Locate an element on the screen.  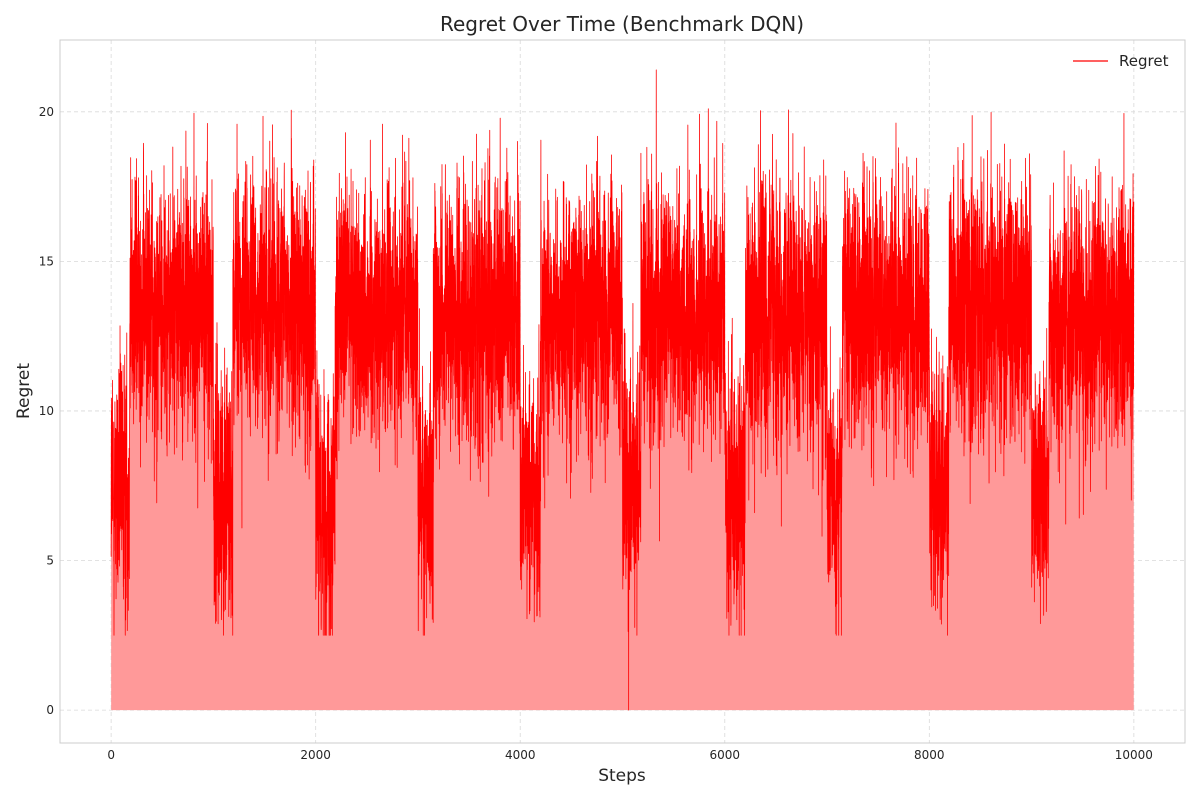
y-axis-label: Regret is located at coordinates (24, 391).